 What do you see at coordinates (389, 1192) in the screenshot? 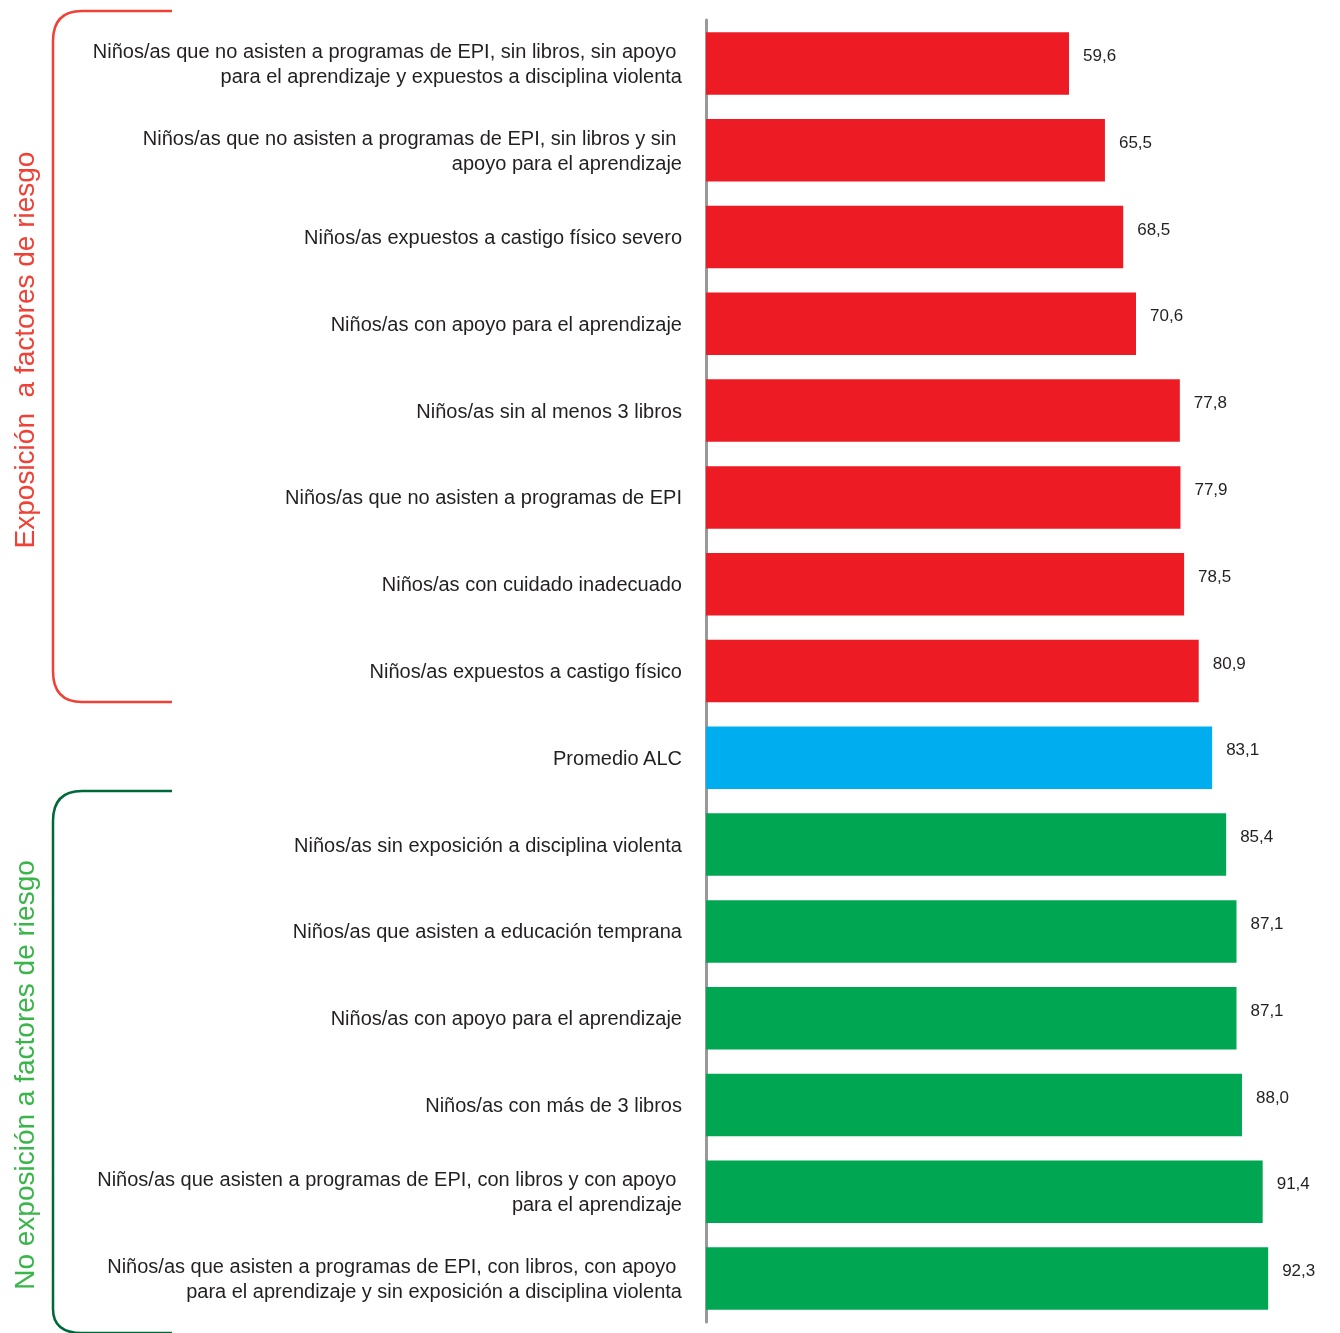
I see `y-tick-label: Niños/as que asisten a programas de EPI, con libros y con apoyo para el aprendizaje` at bounding box center [389, 1192].